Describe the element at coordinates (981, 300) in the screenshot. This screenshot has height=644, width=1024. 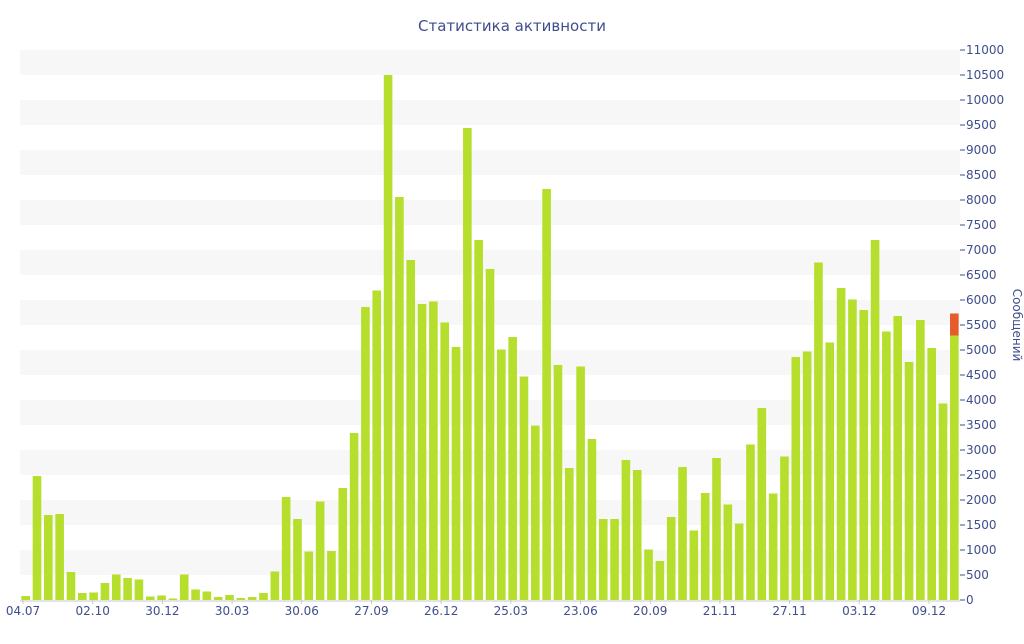
I see `y-tick-label: 6000` at that location.